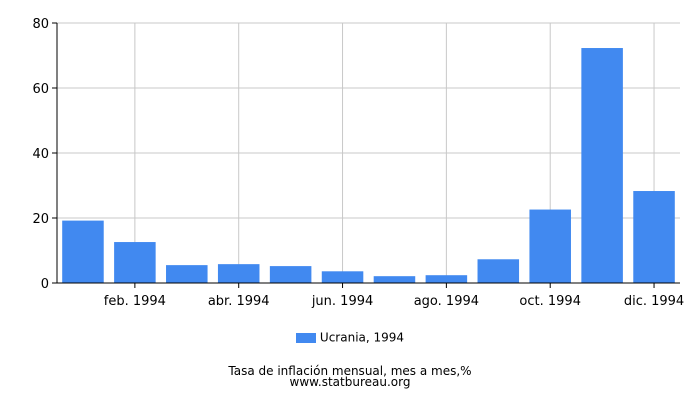 Image resolution: width=700 pixels, height=400 pixels. What do you see at coordinates (40, 24) in the screenshot?
I see `y-tick-label: 80` at bounding box center [40, 24].